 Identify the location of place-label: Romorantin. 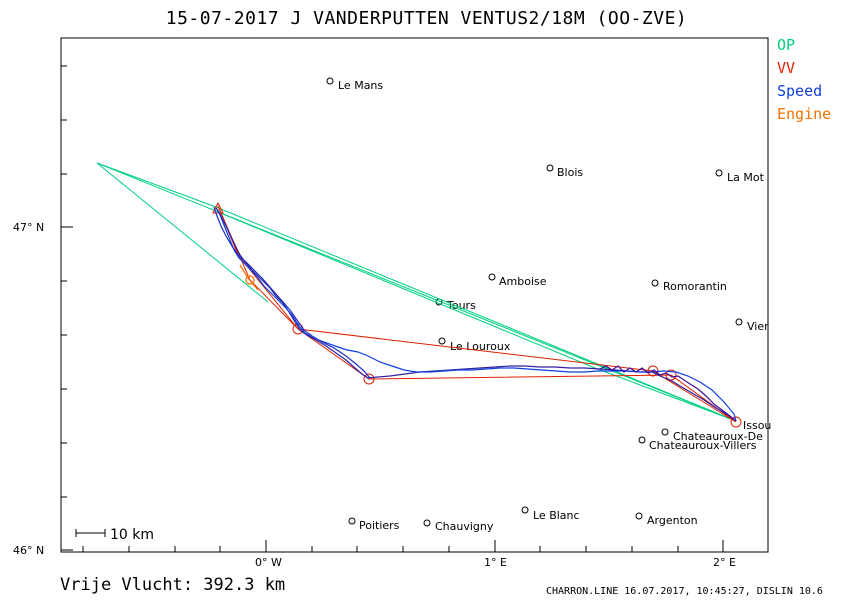
(695, 286).